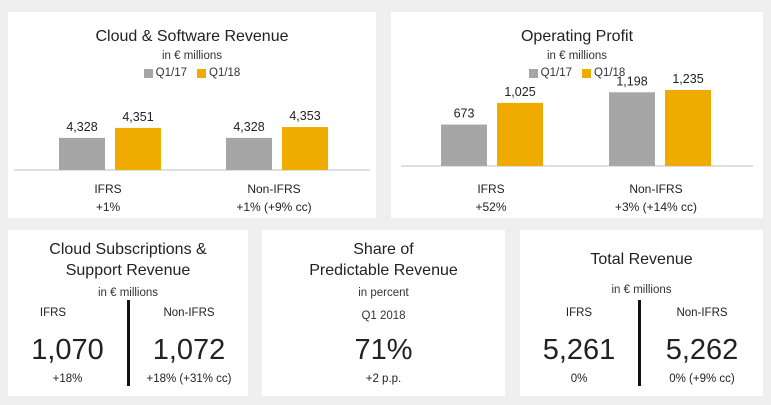  I want to click on change-label: +1%, so click(108, 207).